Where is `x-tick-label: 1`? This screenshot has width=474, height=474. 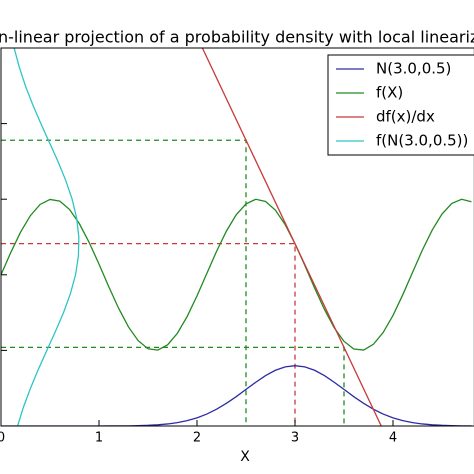 x-tick-label: 1 is located at coordinates (99, 438).